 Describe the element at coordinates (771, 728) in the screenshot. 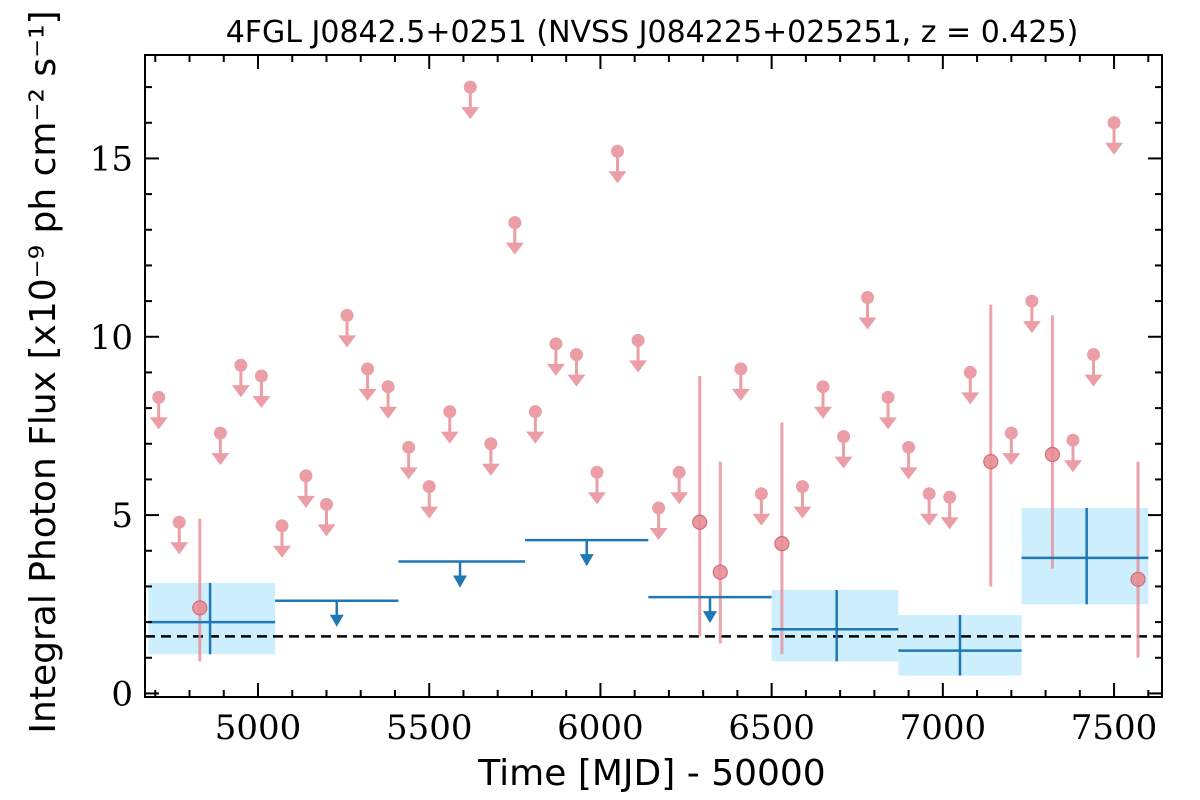

I see `x-tick-label: 6500` at that location.